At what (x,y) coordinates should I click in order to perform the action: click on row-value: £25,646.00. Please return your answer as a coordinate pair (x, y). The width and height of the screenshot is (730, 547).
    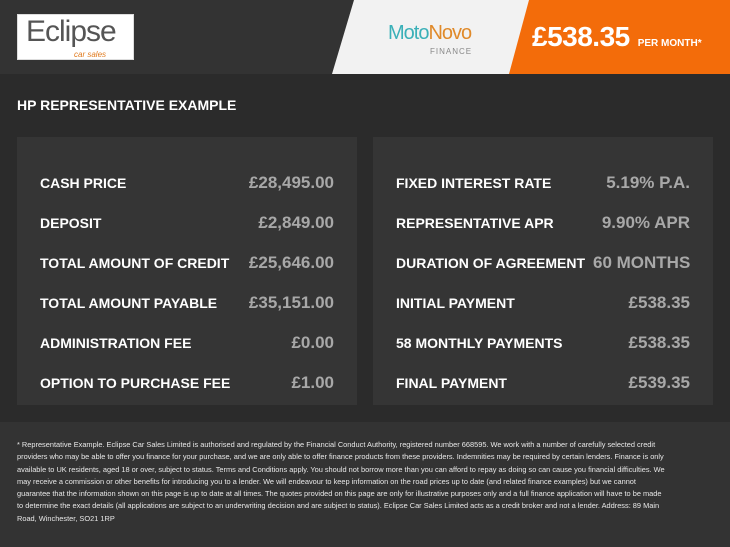
    Looking at the image, I should click on (291, 262).